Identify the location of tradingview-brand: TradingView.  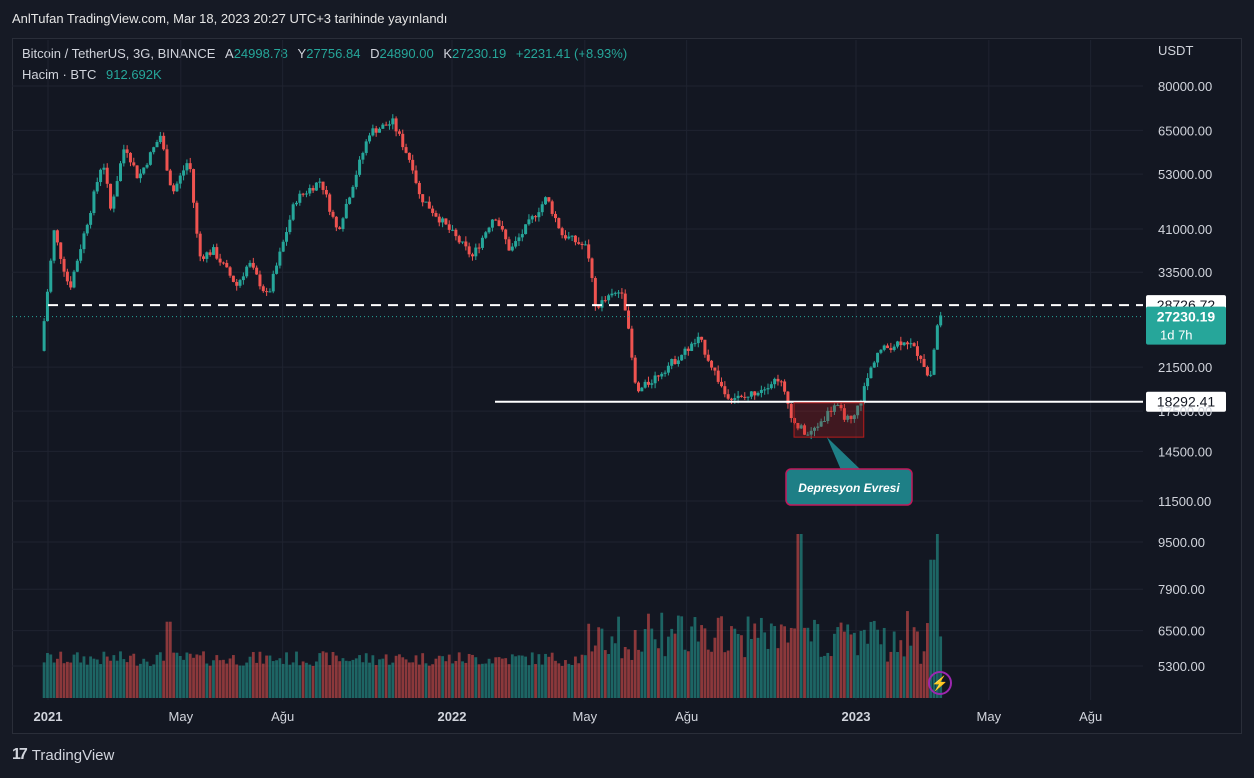
(73, 755).